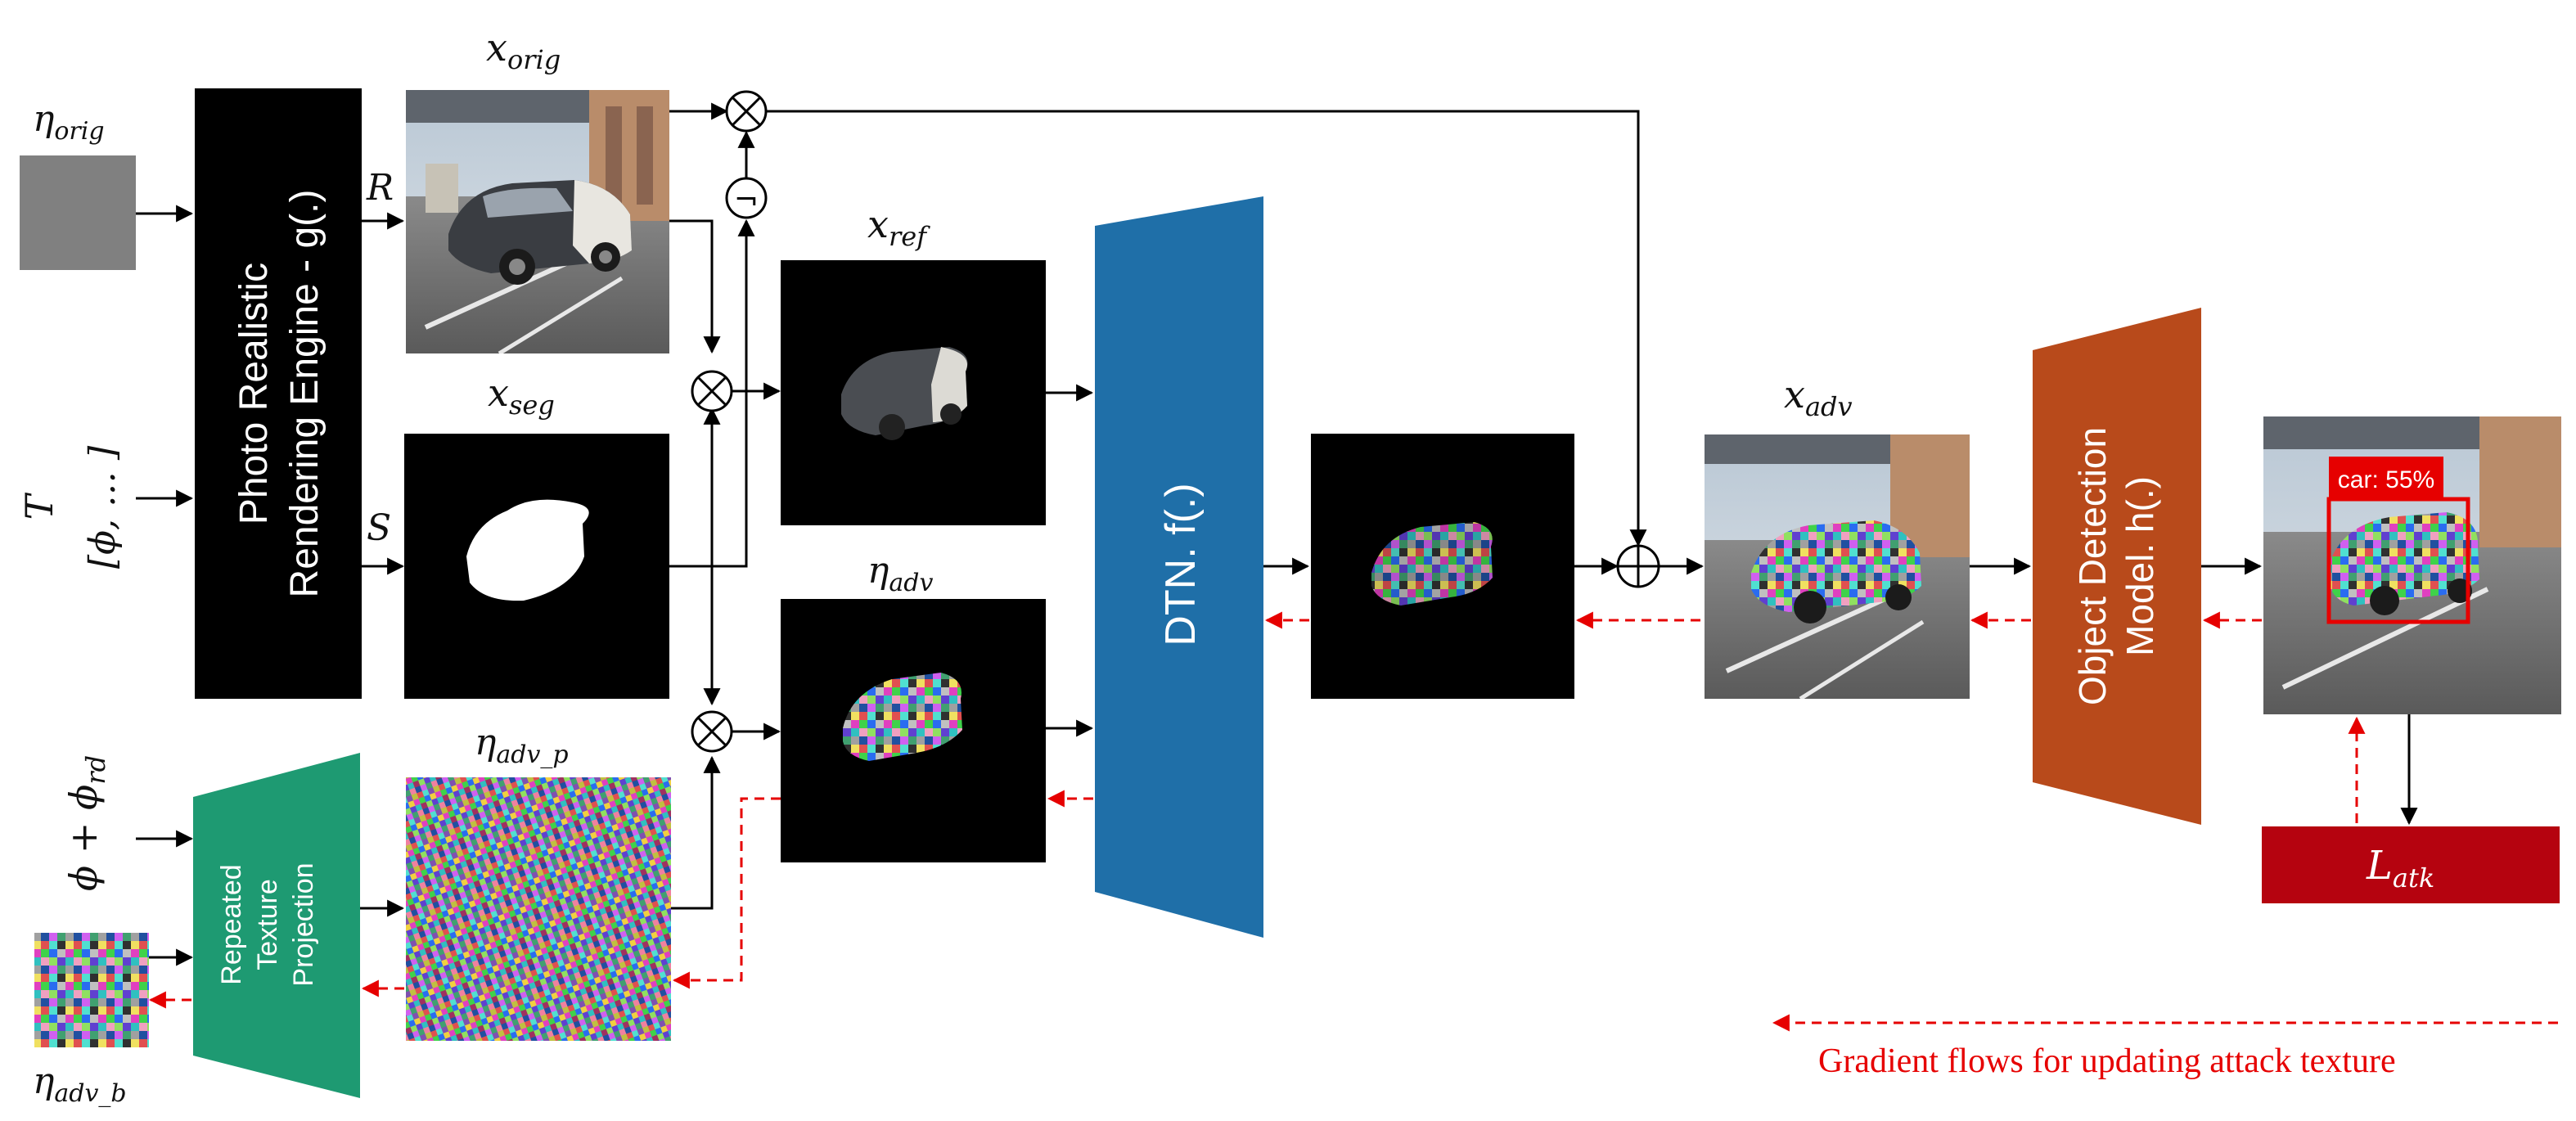 Image resolution: width=2576 pixels, height=1121 pixels. I want to click on x-orig-label: xorig, so click(523, 50).